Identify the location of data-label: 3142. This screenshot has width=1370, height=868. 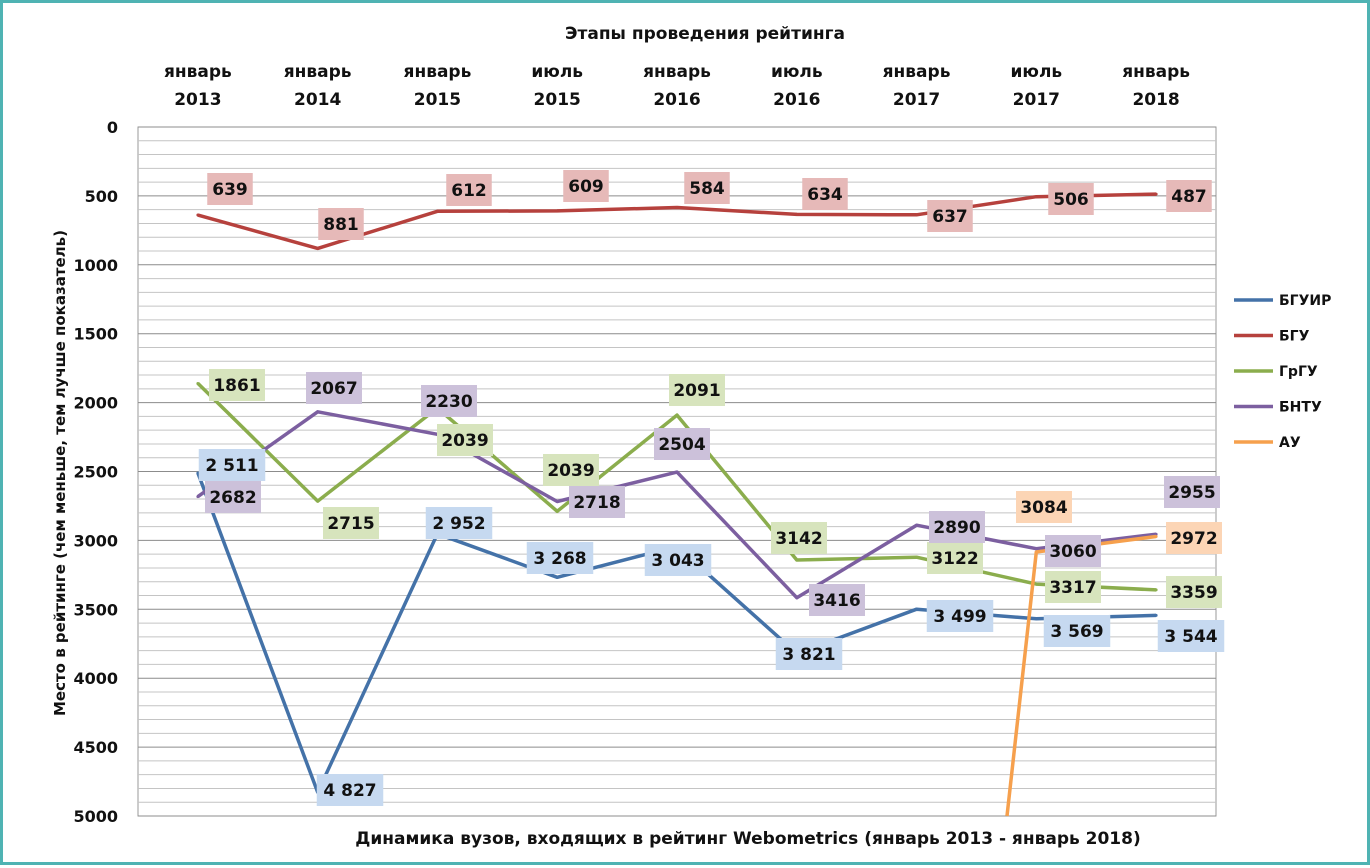
(798, 539).